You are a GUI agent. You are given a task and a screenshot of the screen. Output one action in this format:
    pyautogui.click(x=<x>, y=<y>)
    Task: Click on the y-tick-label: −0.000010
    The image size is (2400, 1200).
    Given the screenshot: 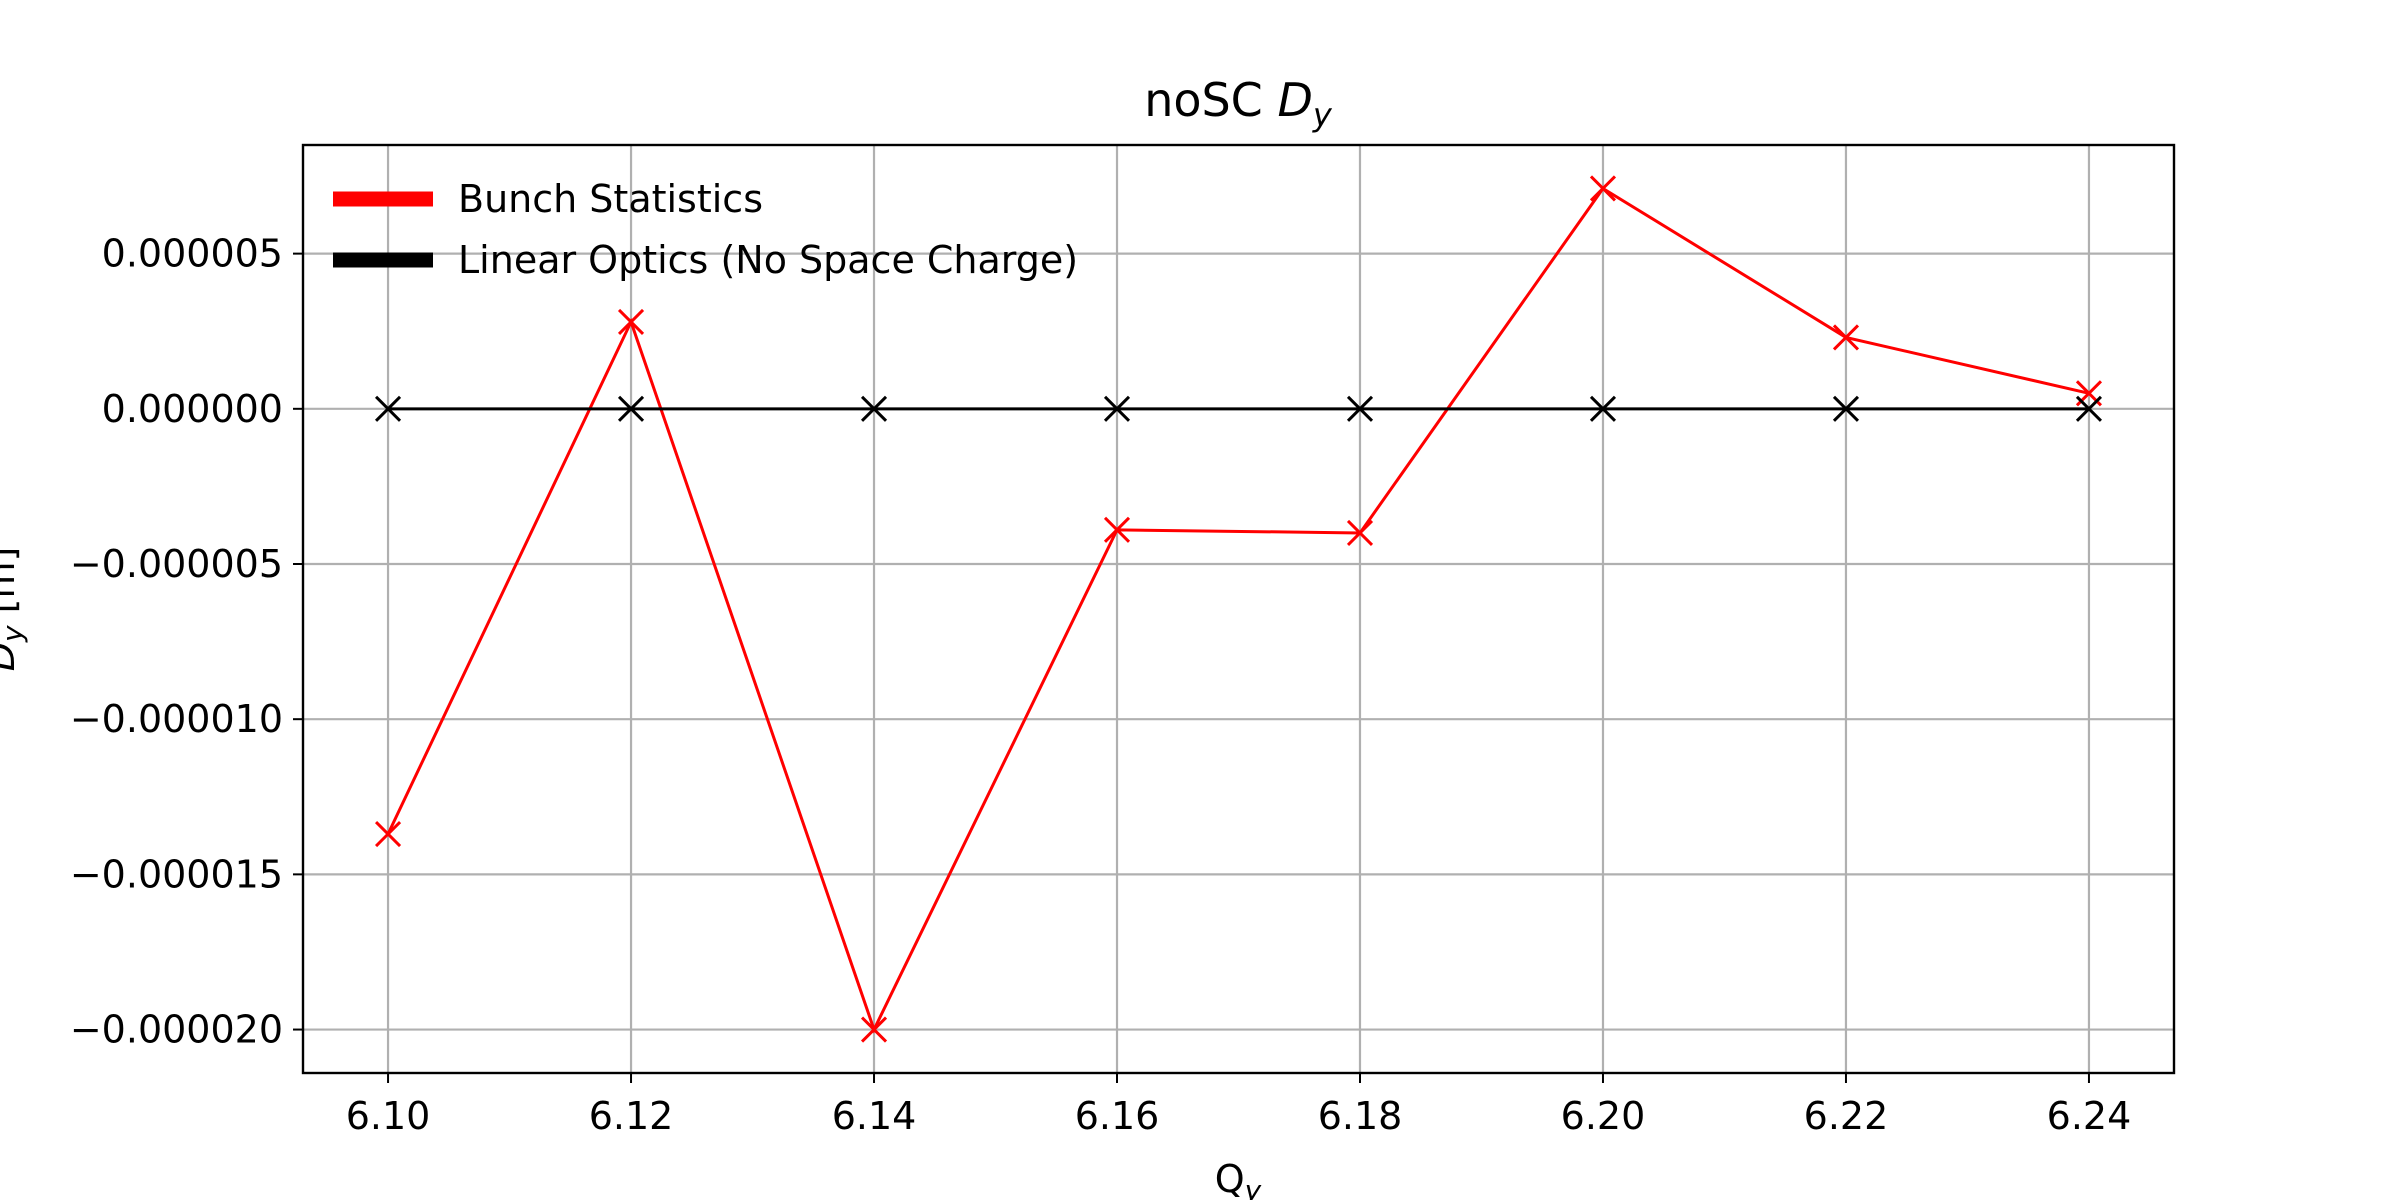 What is the action you would take?
    pyautogui.click(x=176, y=719)
    